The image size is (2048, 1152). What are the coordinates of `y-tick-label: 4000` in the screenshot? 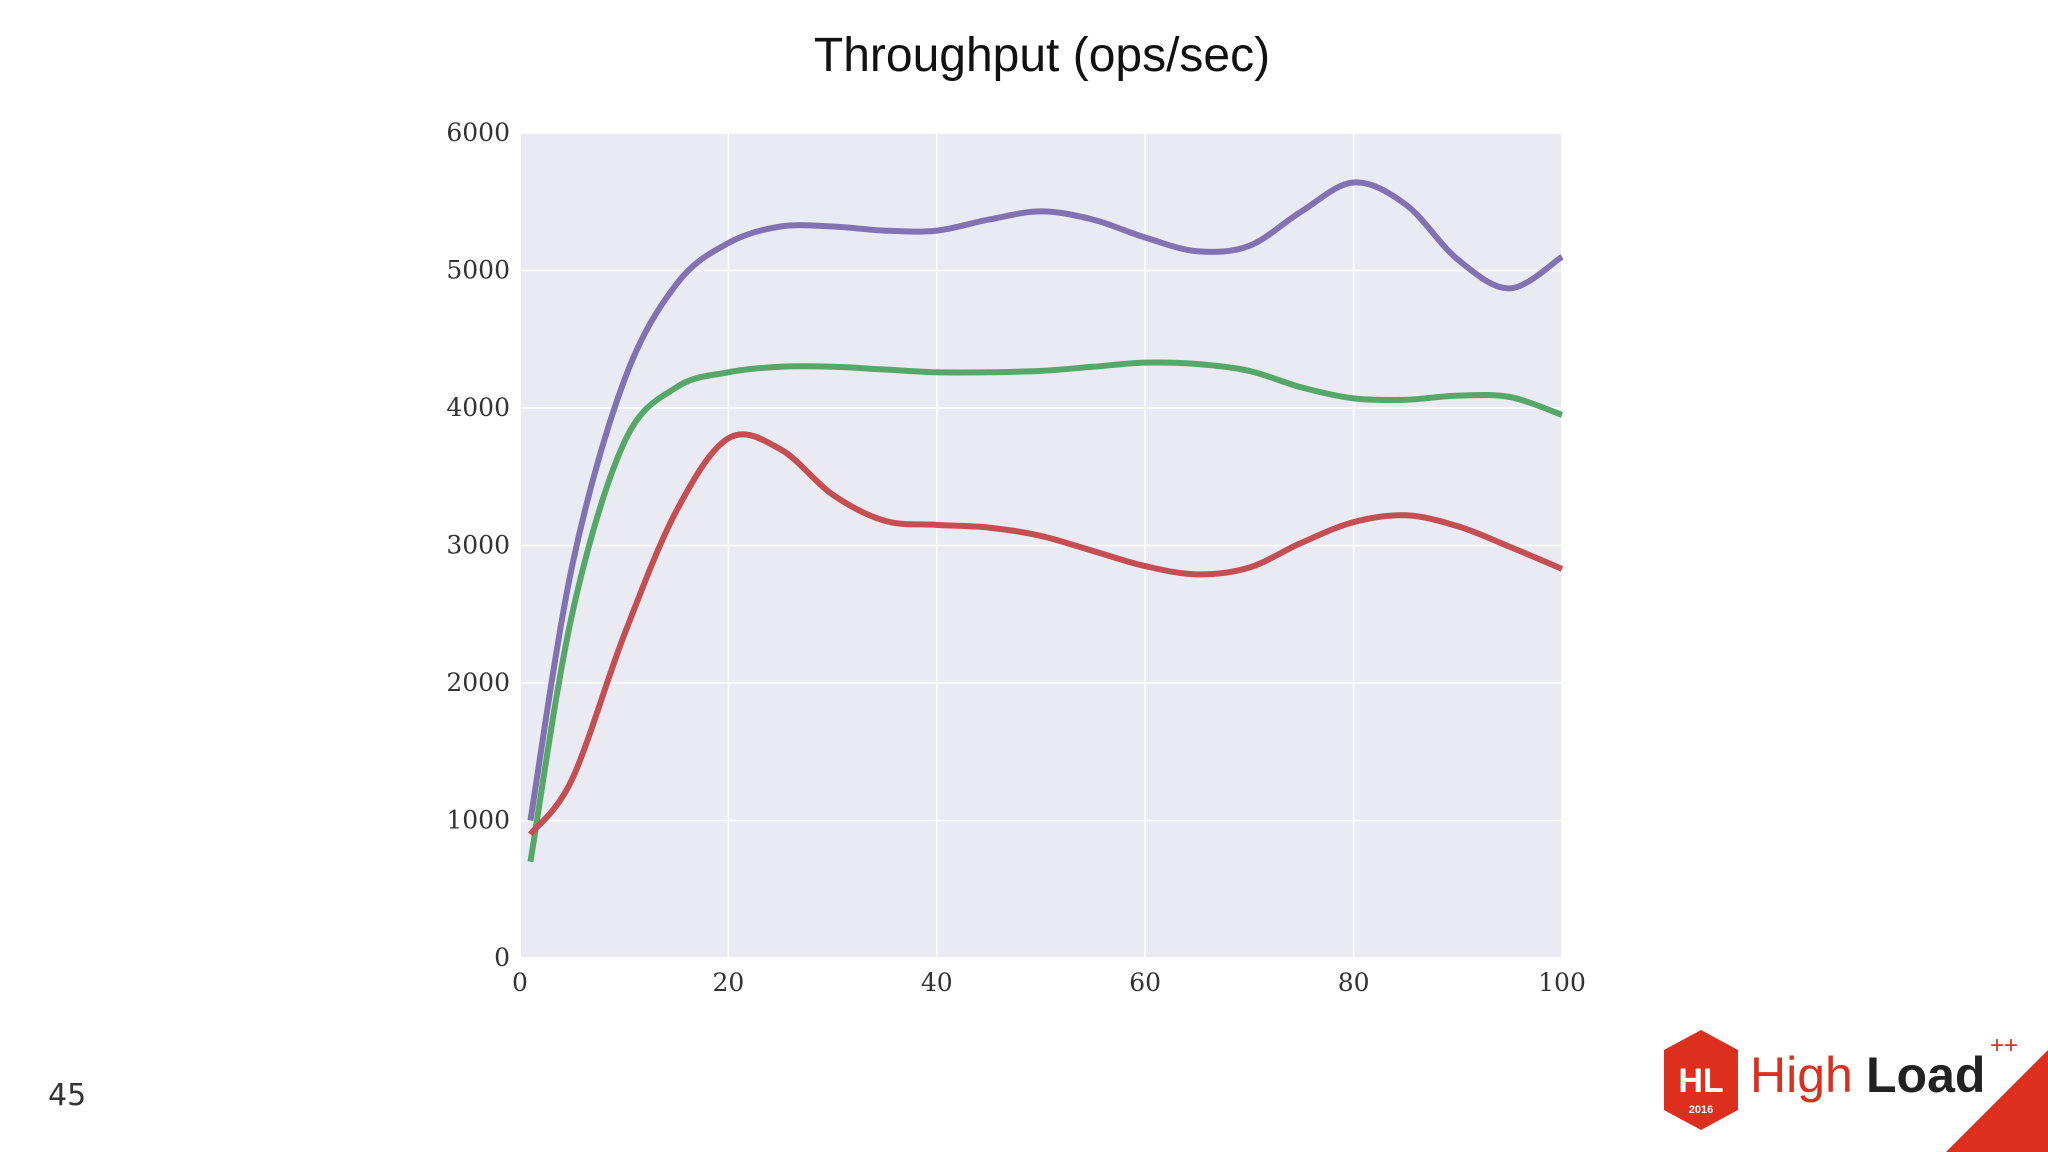 It's located at (478, 407).